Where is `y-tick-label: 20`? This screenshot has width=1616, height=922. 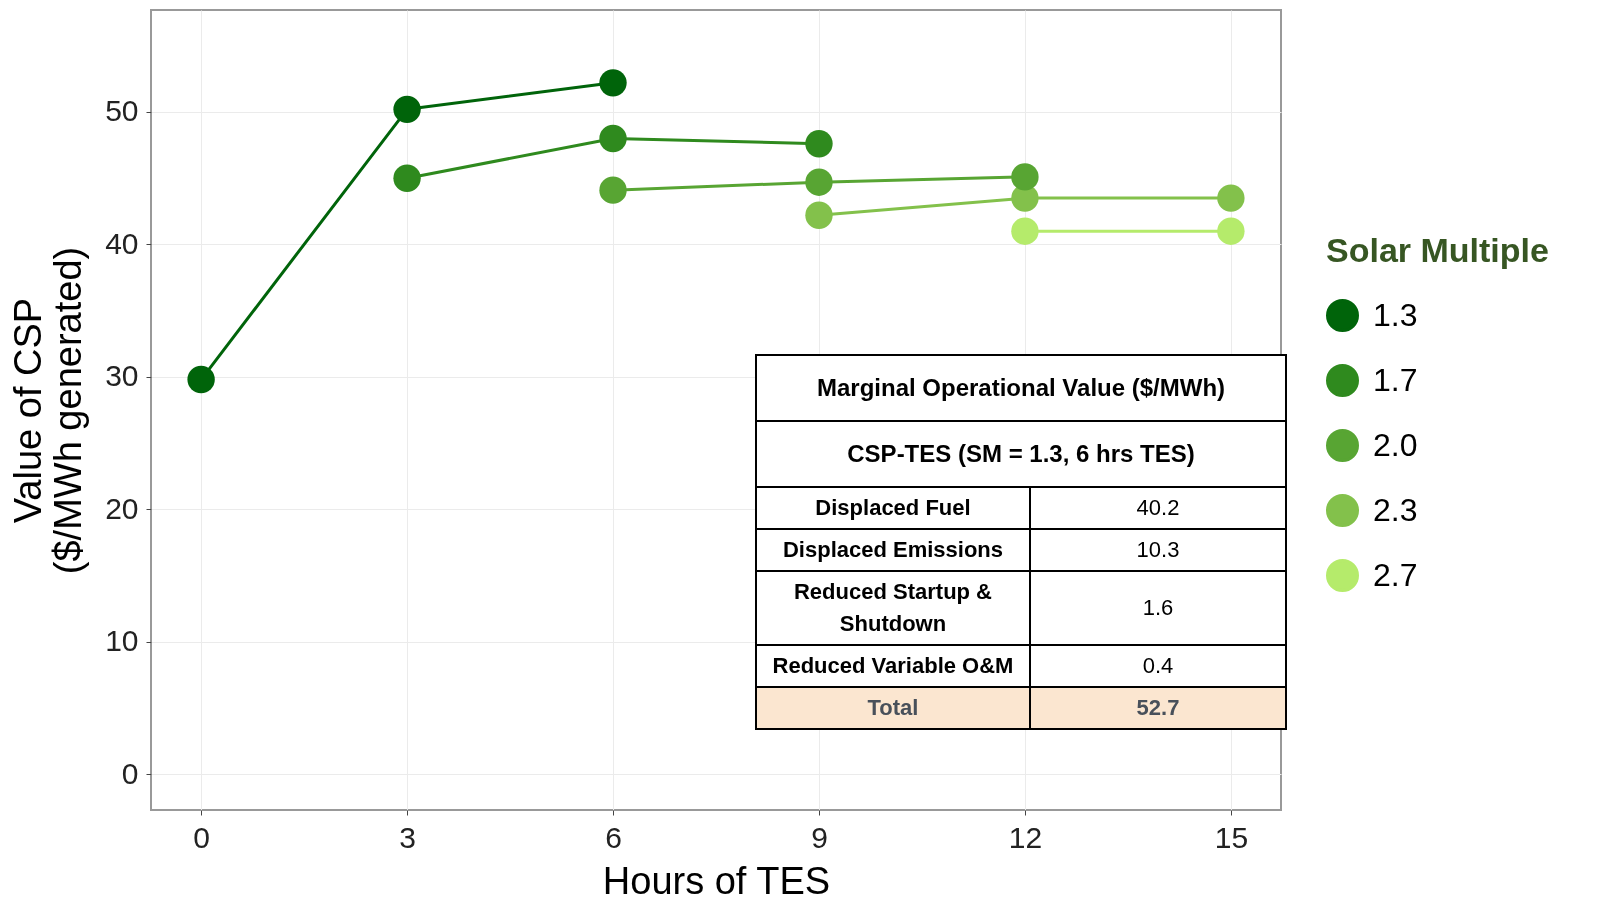 y-tick-label: 20 is located at coordinates (122, 508).